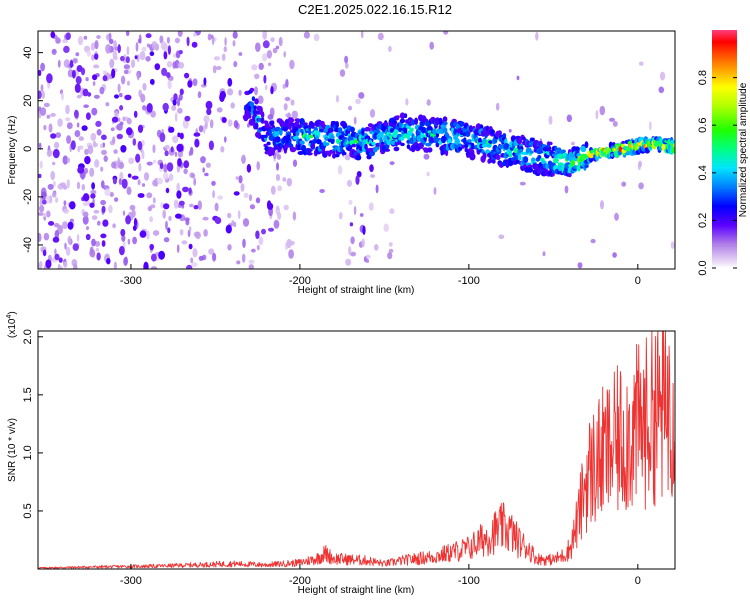 The image size is (750, 600). Describe the element at coordinates (28, 197) in the screenshot. I see `y-tick-label: -20` at that location.